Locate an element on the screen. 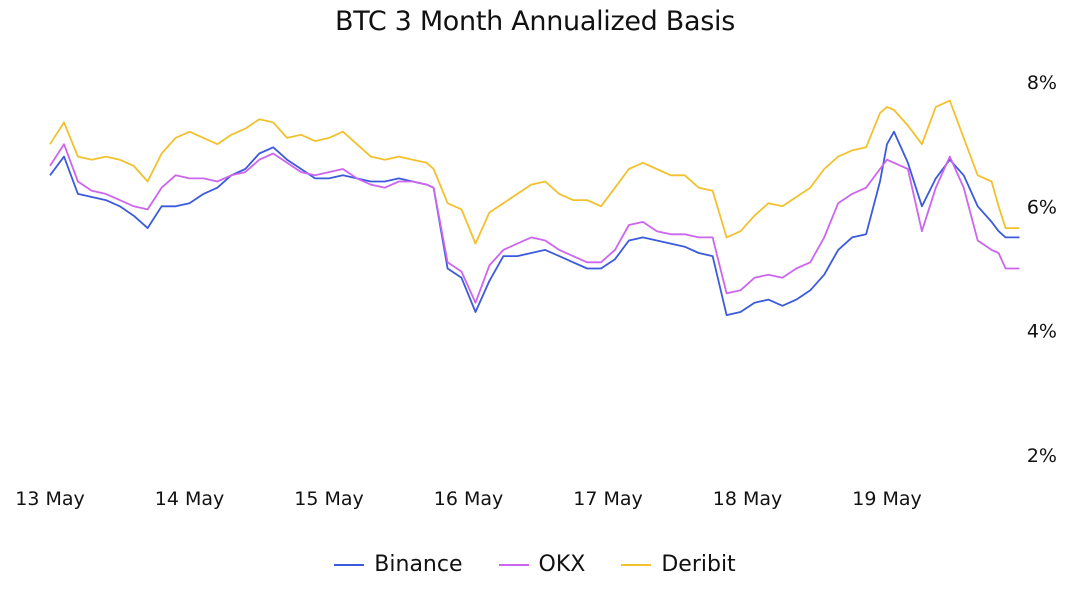 The height and width of the screenshot is (594, 1070). y-tick-label: 2% is located at coordinates (1042, 456).